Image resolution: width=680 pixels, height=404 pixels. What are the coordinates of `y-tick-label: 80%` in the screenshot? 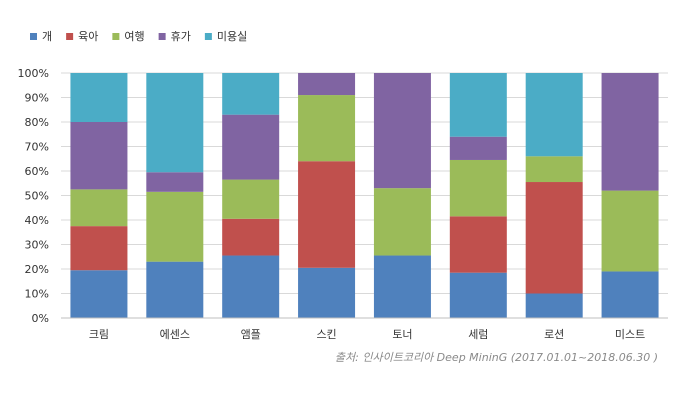 It's located at (37, 122).